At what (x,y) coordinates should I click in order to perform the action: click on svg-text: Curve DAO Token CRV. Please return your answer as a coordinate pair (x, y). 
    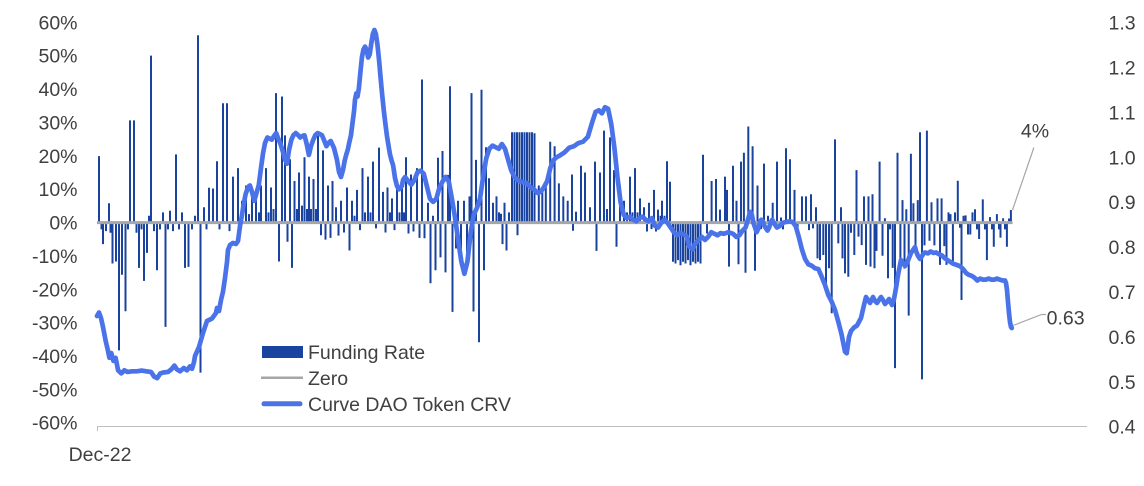
    Looking at the image, I should click on (409, 405).